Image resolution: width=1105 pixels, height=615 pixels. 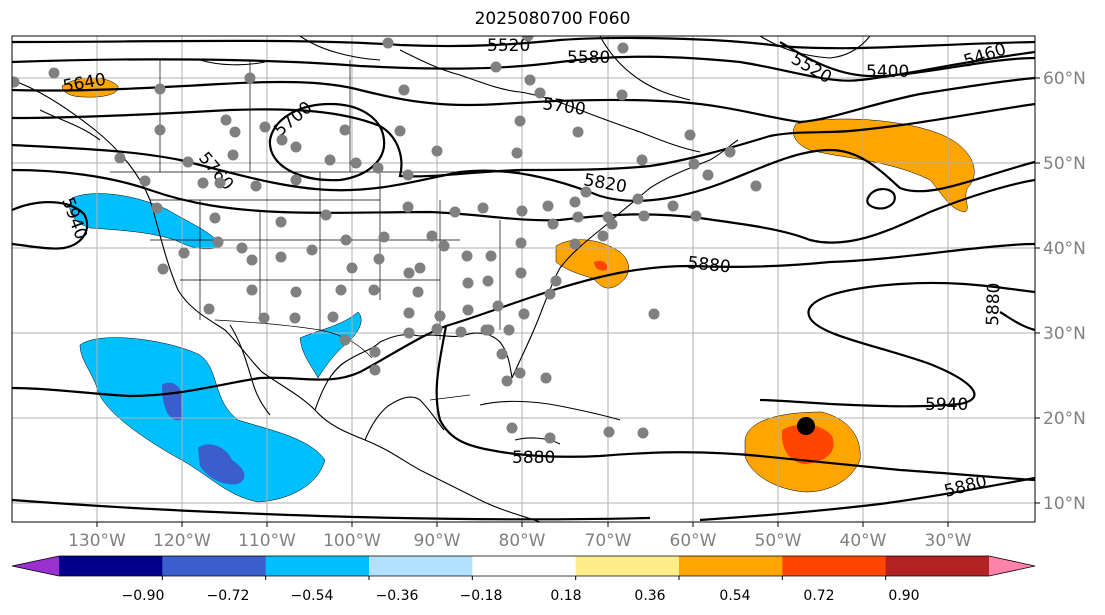 What do you see at coordinates (228, 596) in the screenshot?
I see `colorbar-tick-label: −0.72` at bounding box center [228, 596].